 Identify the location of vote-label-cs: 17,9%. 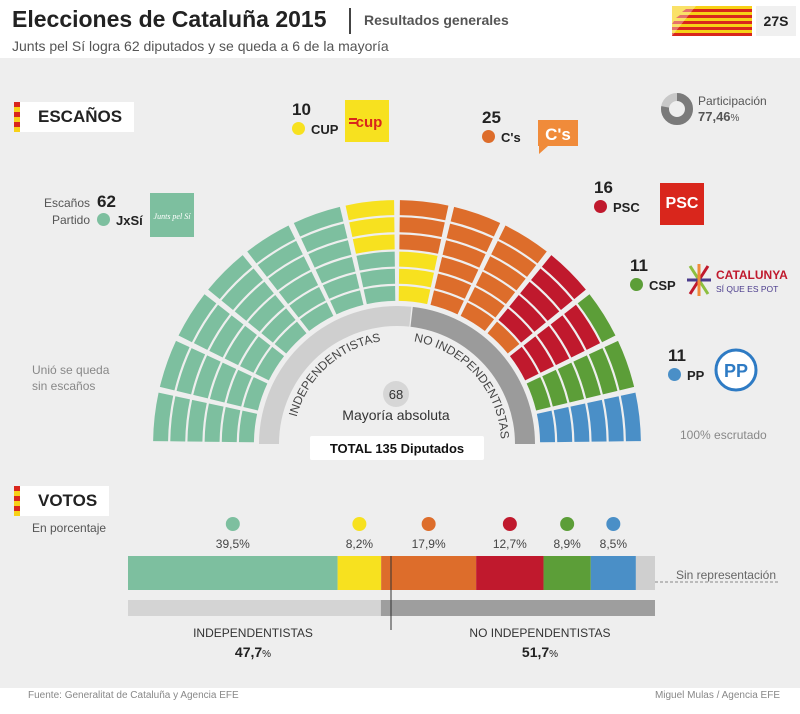
(429, 544).